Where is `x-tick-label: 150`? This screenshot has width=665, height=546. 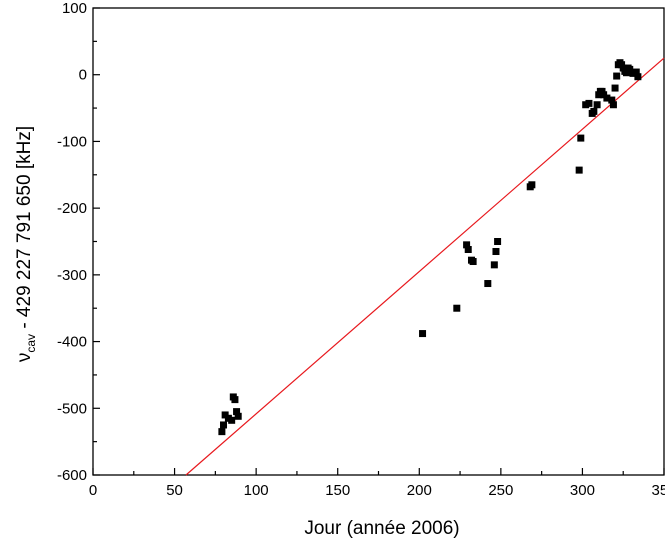
x-tick-label: 150 is located at coordinates (337, 490).